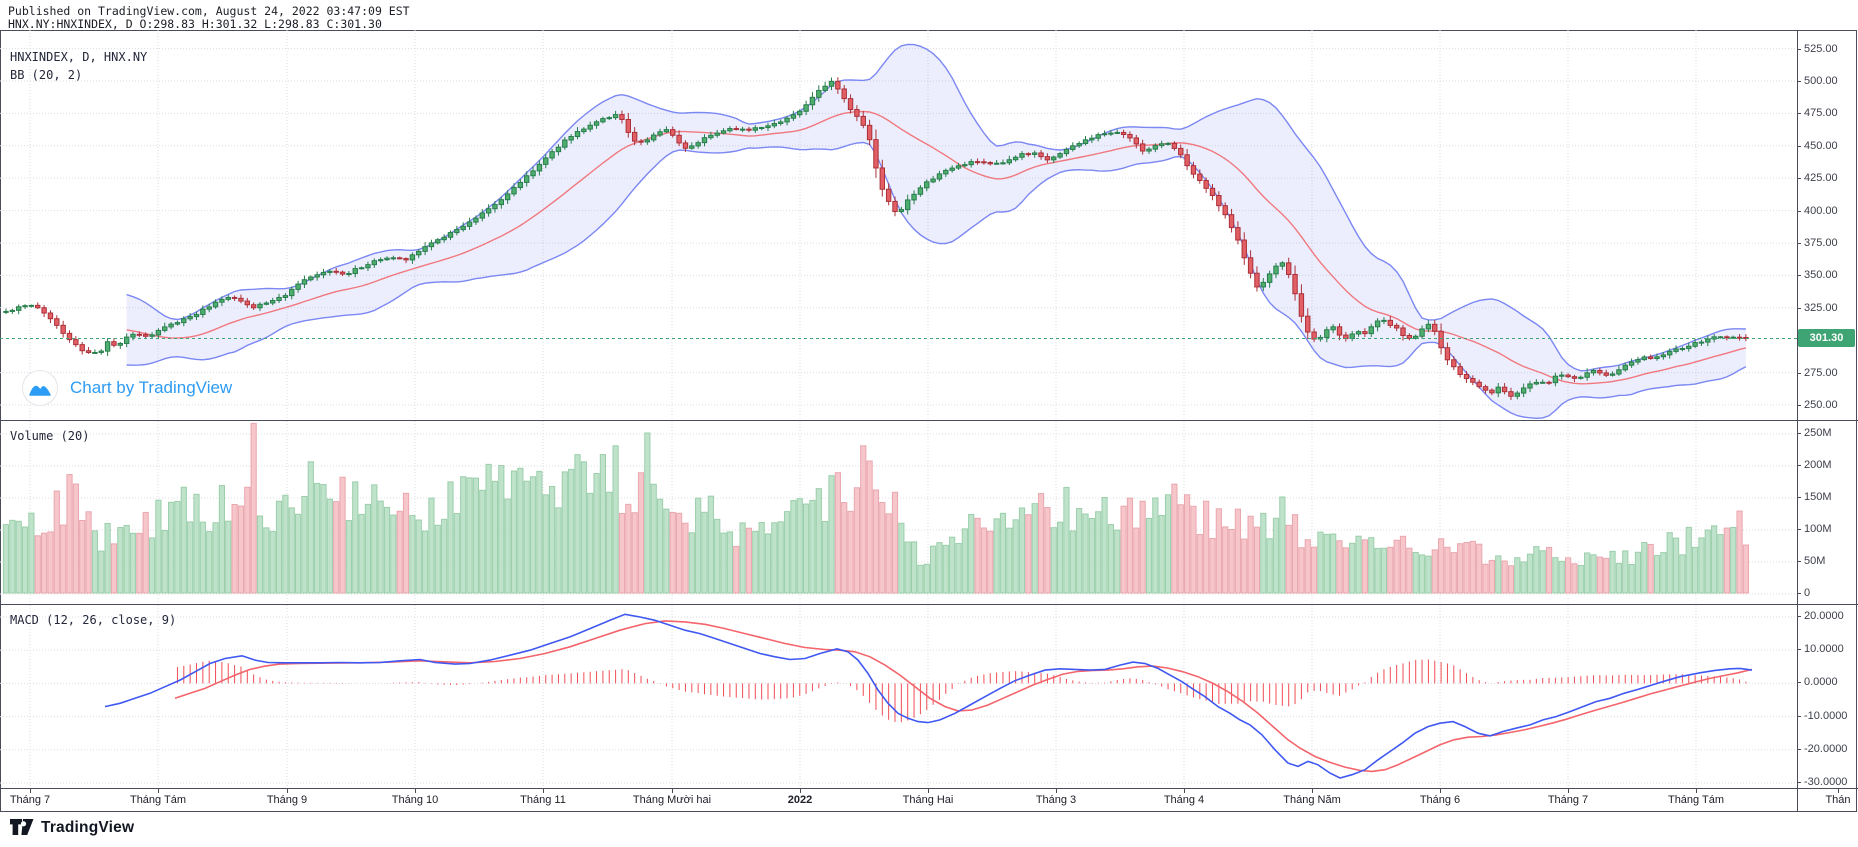 Image resolution: width=1858 pixels, height=847 pixels. What do you see at coordinates (929, 788) in the screenshot?
I see `time-axis-border` at bounding box center [929, 788].